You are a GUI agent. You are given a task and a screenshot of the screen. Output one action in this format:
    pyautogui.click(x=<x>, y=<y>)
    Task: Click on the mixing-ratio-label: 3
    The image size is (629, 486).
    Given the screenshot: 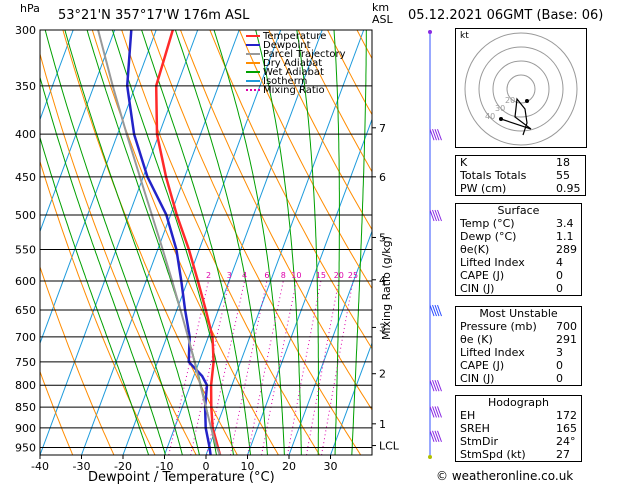 What is the action you would take?
    pyautogui.click(x=229, y=275)
    